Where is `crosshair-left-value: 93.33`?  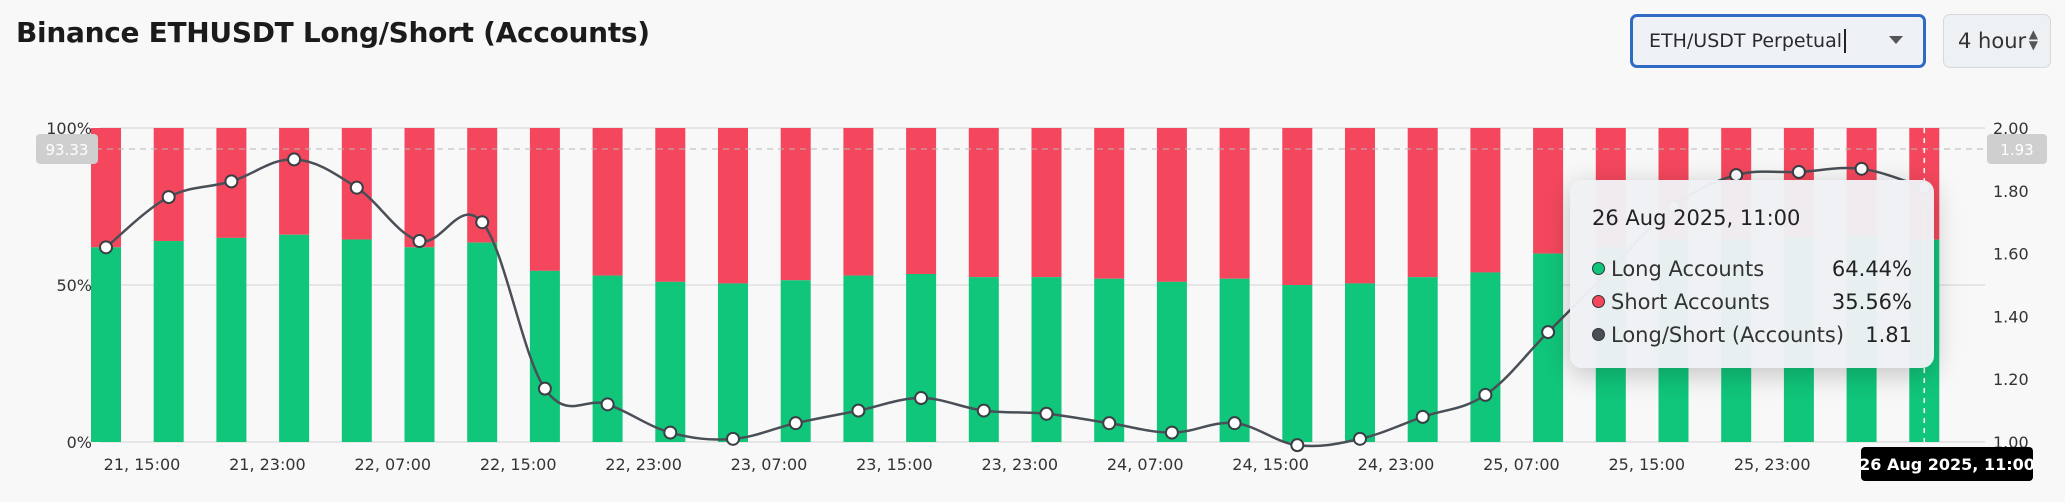
crosshair-left-value: 93.33 is located at coordinates (67, 150).